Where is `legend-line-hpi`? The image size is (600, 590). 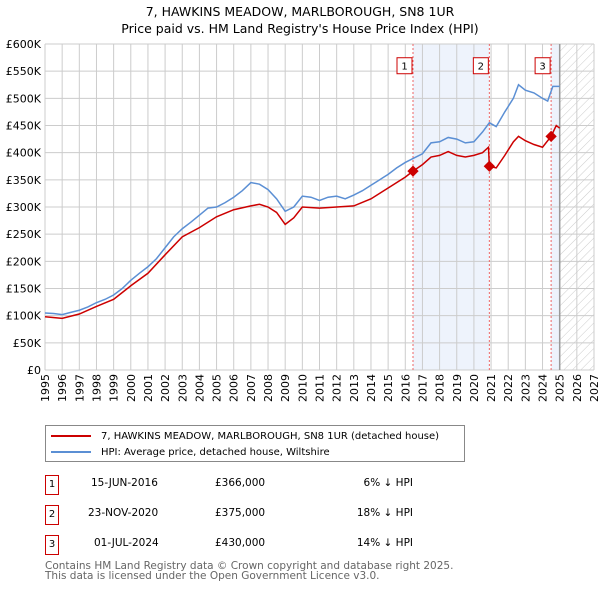
legend-line-hpi is located at coordinates (71, 452).